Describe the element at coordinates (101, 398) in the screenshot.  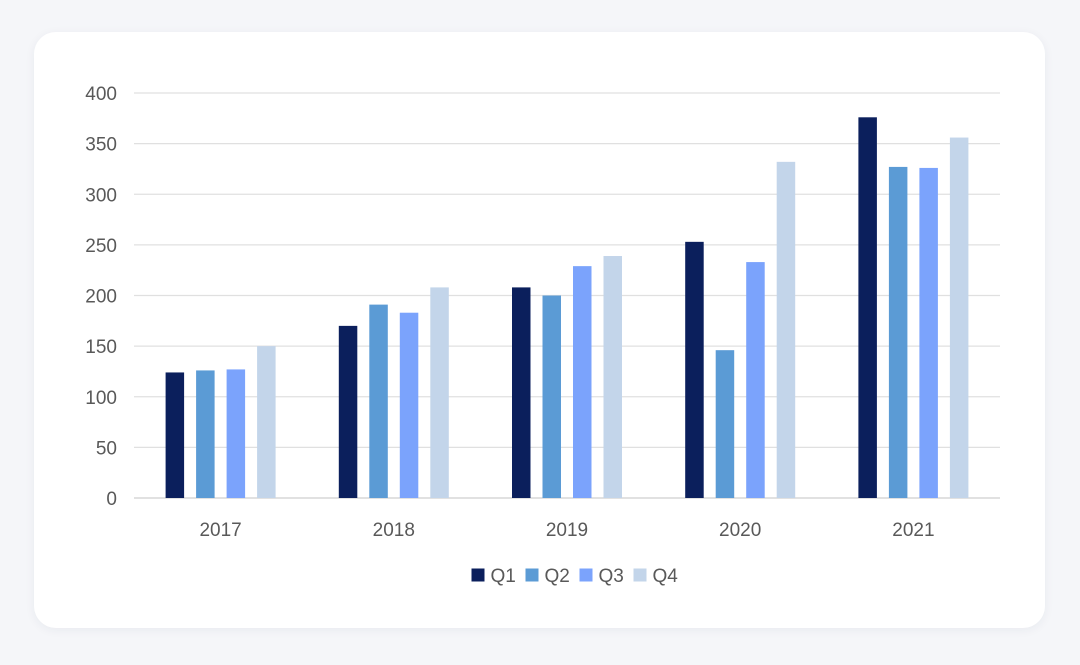
I see `y-tick-label: 100` at that location.